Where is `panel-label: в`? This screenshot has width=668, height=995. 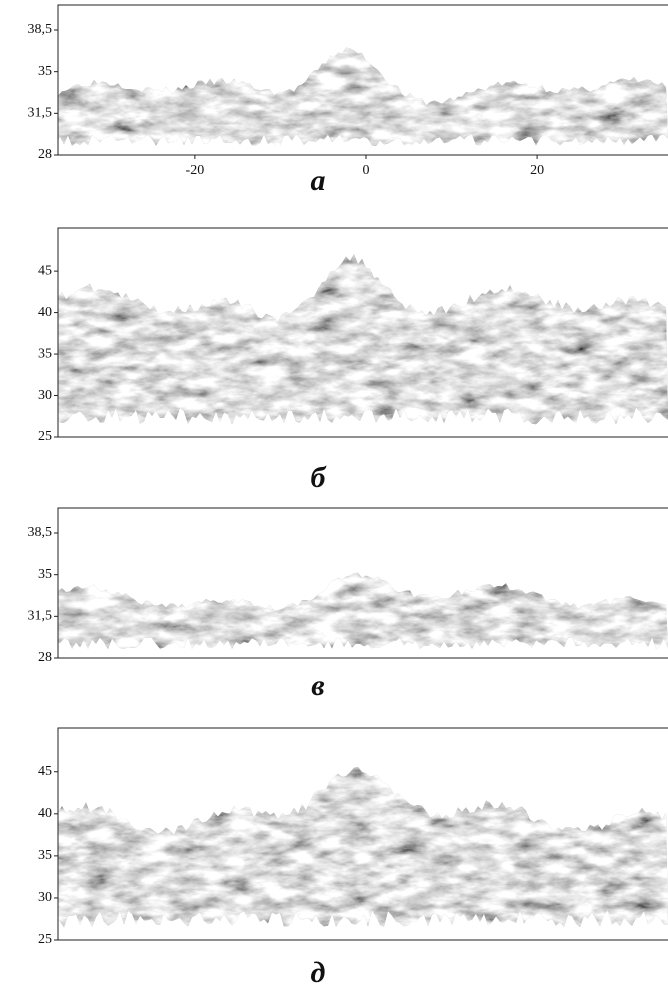
panel-label: в is located at coordinates (317, 685).